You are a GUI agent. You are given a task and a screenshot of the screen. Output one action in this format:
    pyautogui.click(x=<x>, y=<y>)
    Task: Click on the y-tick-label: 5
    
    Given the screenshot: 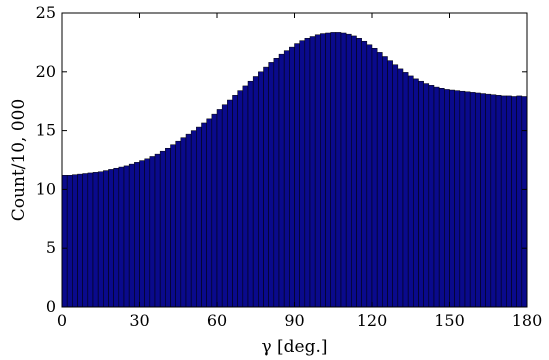 What is the action you would take?
    pyautogui.click(x=51, y=247)
    